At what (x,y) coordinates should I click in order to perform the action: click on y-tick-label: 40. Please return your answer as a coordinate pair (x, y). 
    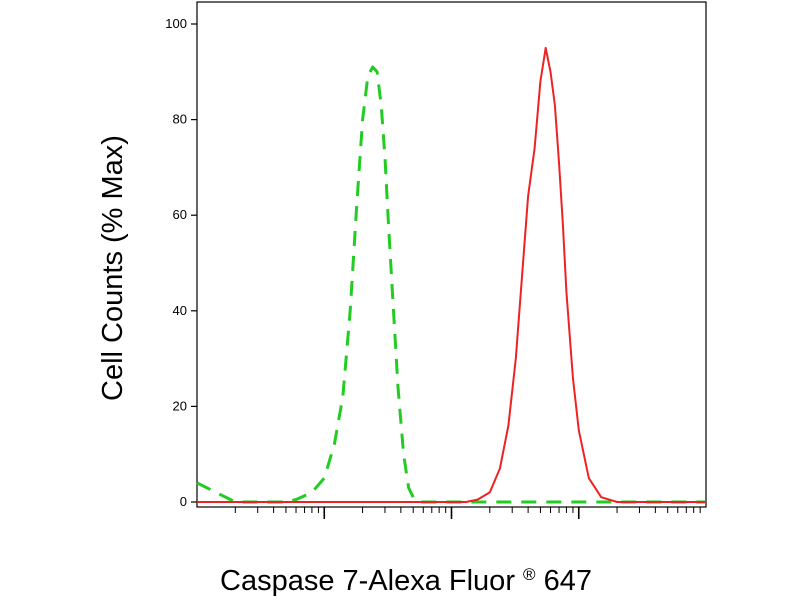
    Looking at the image, I should click on (180, 310).